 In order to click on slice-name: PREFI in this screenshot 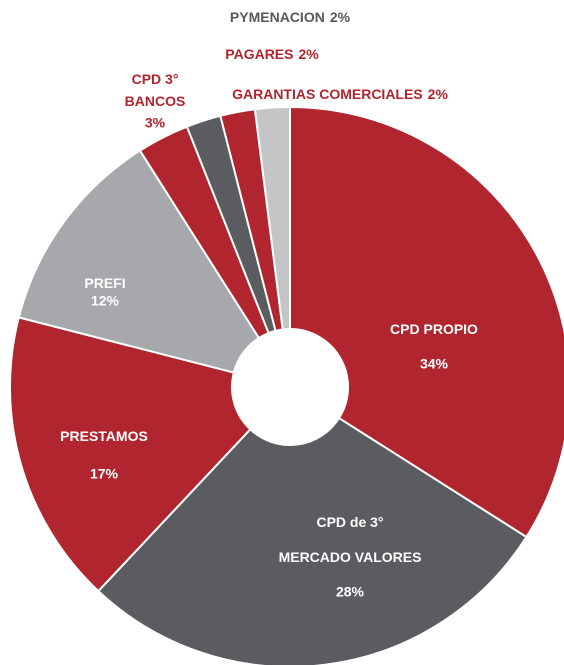, I will do `click(104, 283)`.